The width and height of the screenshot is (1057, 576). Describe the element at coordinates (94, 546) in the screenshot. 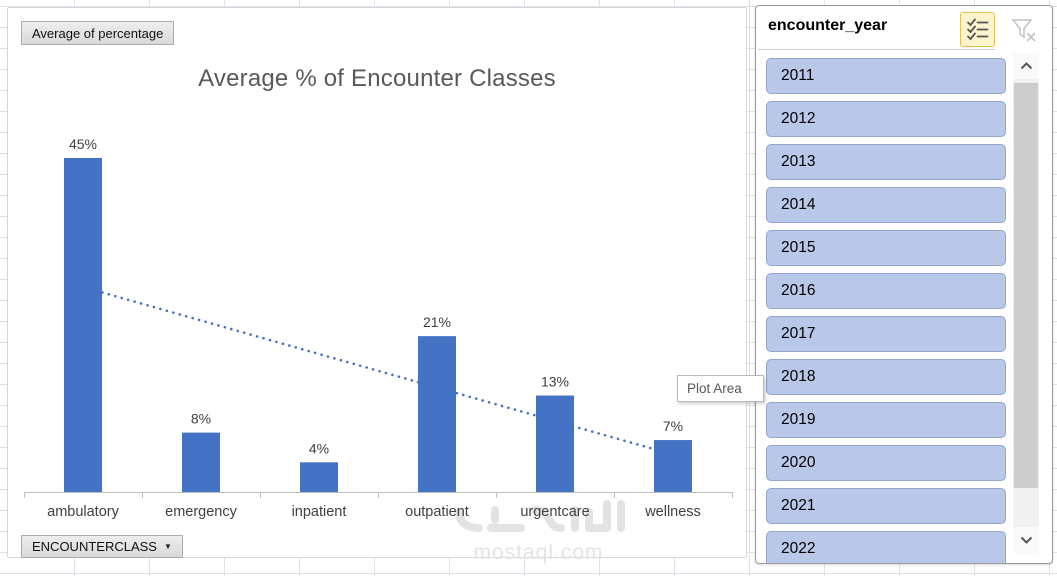

I see `pivot-axis-field-label: ENCOUNTERCLASS` at that location.